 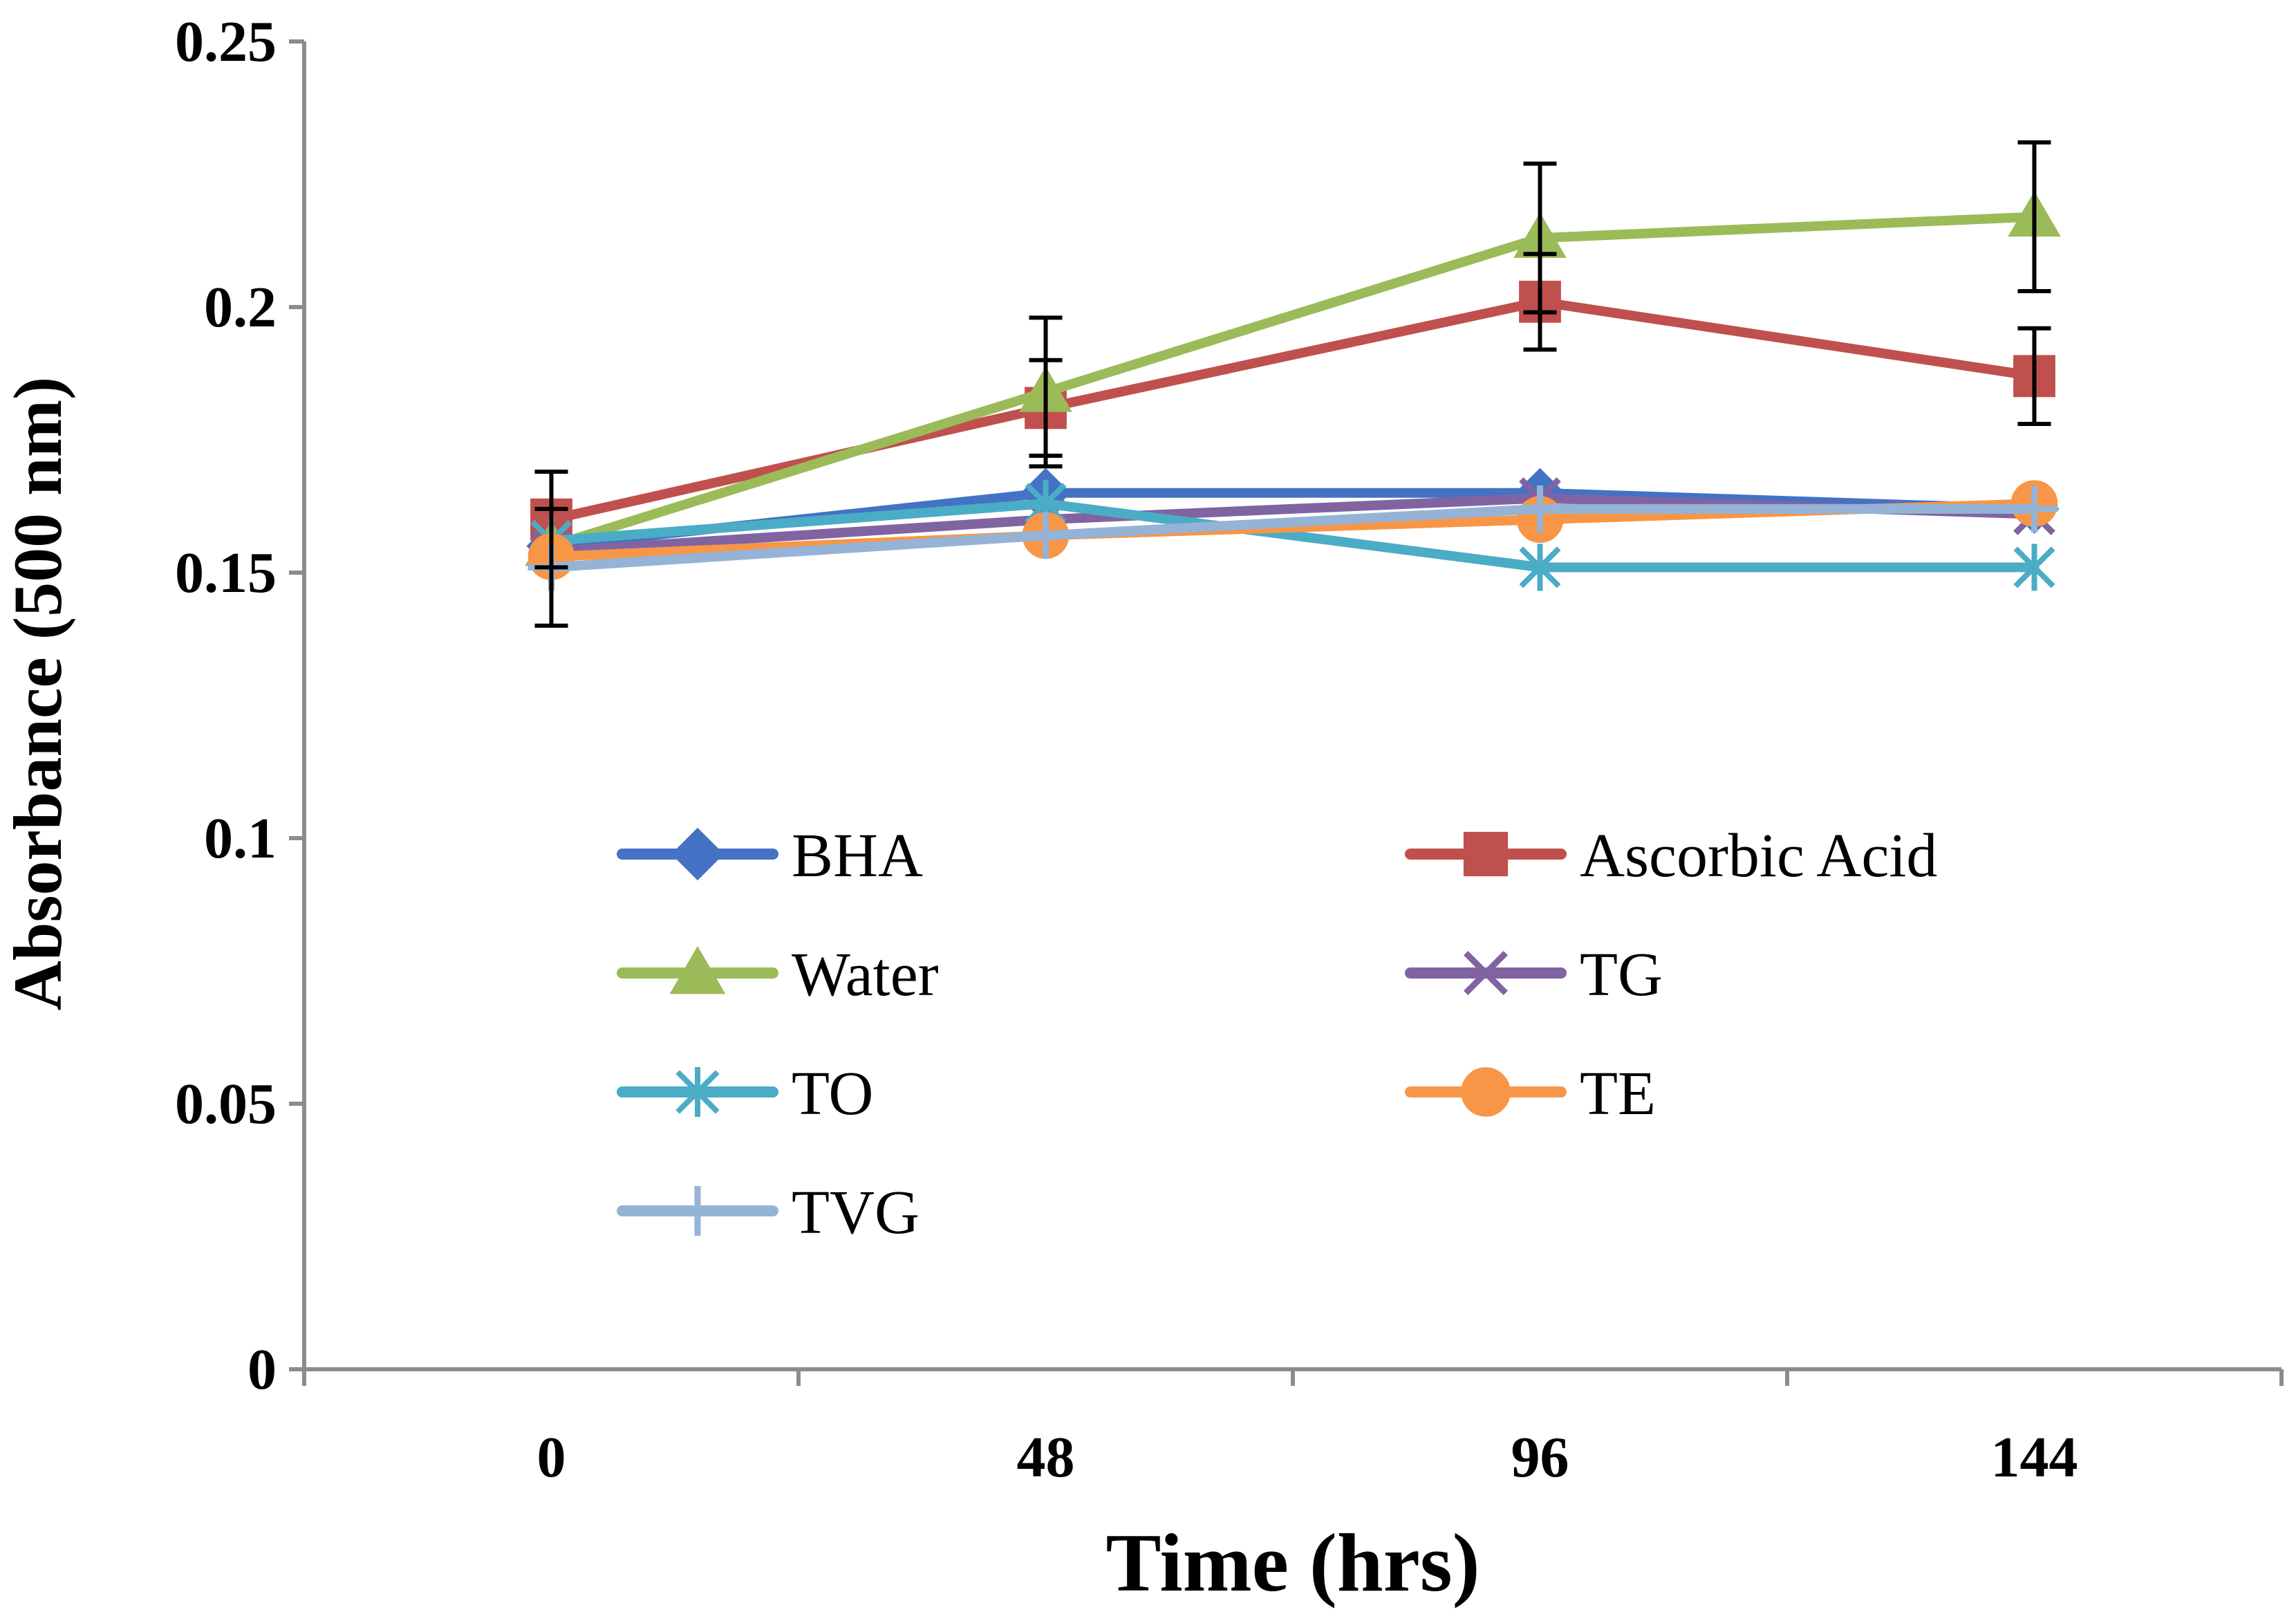 What do you see at coordinates (778, 975) in the screenshot?
I see `legend-item-water: Water` at bounding box center [778, 975].